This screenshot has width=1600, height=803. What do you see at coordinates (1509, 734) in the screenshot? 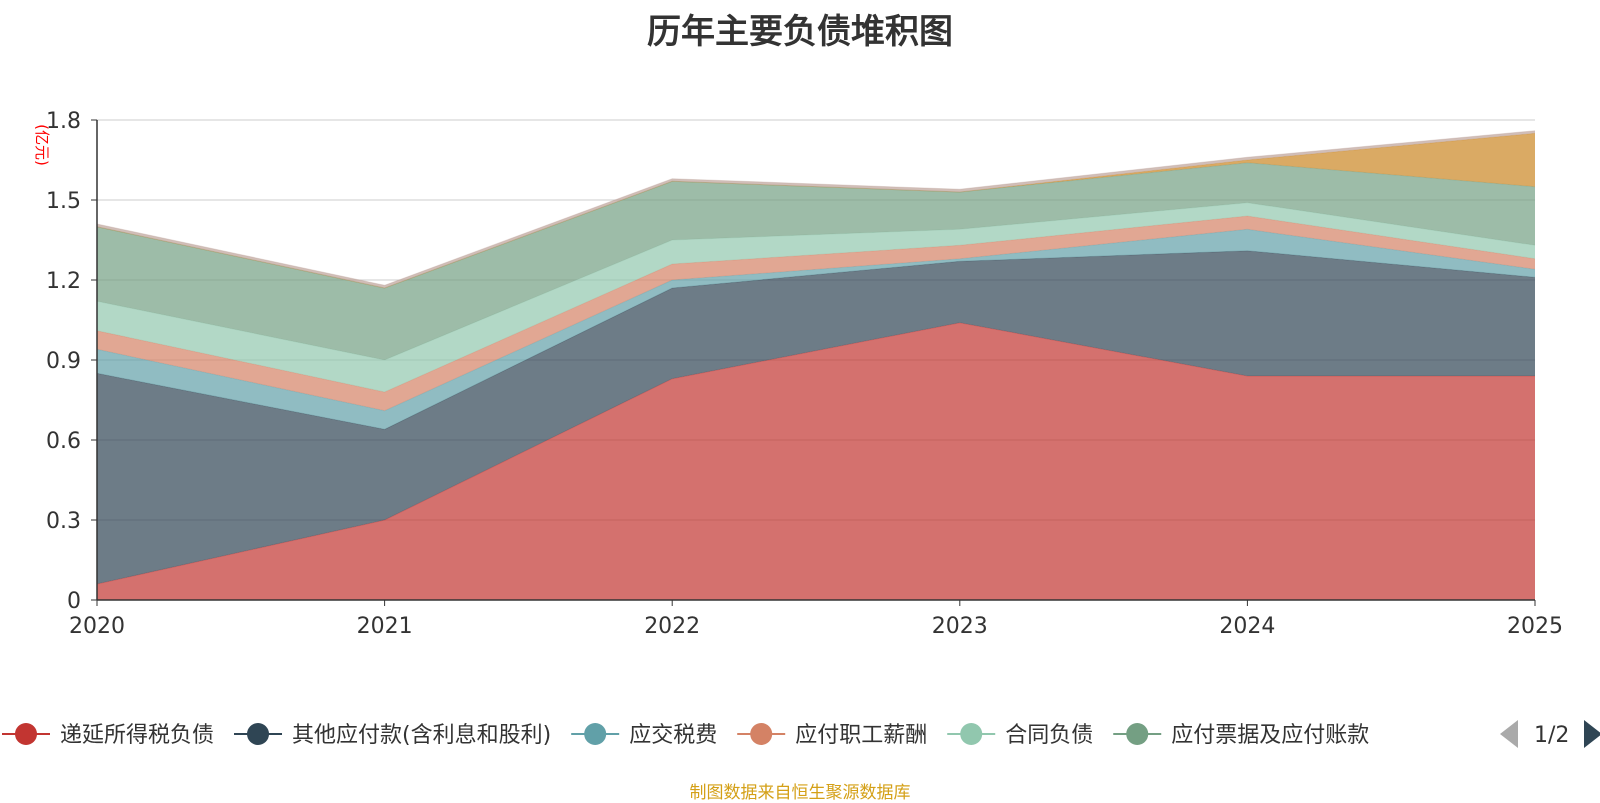
I see `legend-prev-page-arrow` at bounding box center [1509, 734].